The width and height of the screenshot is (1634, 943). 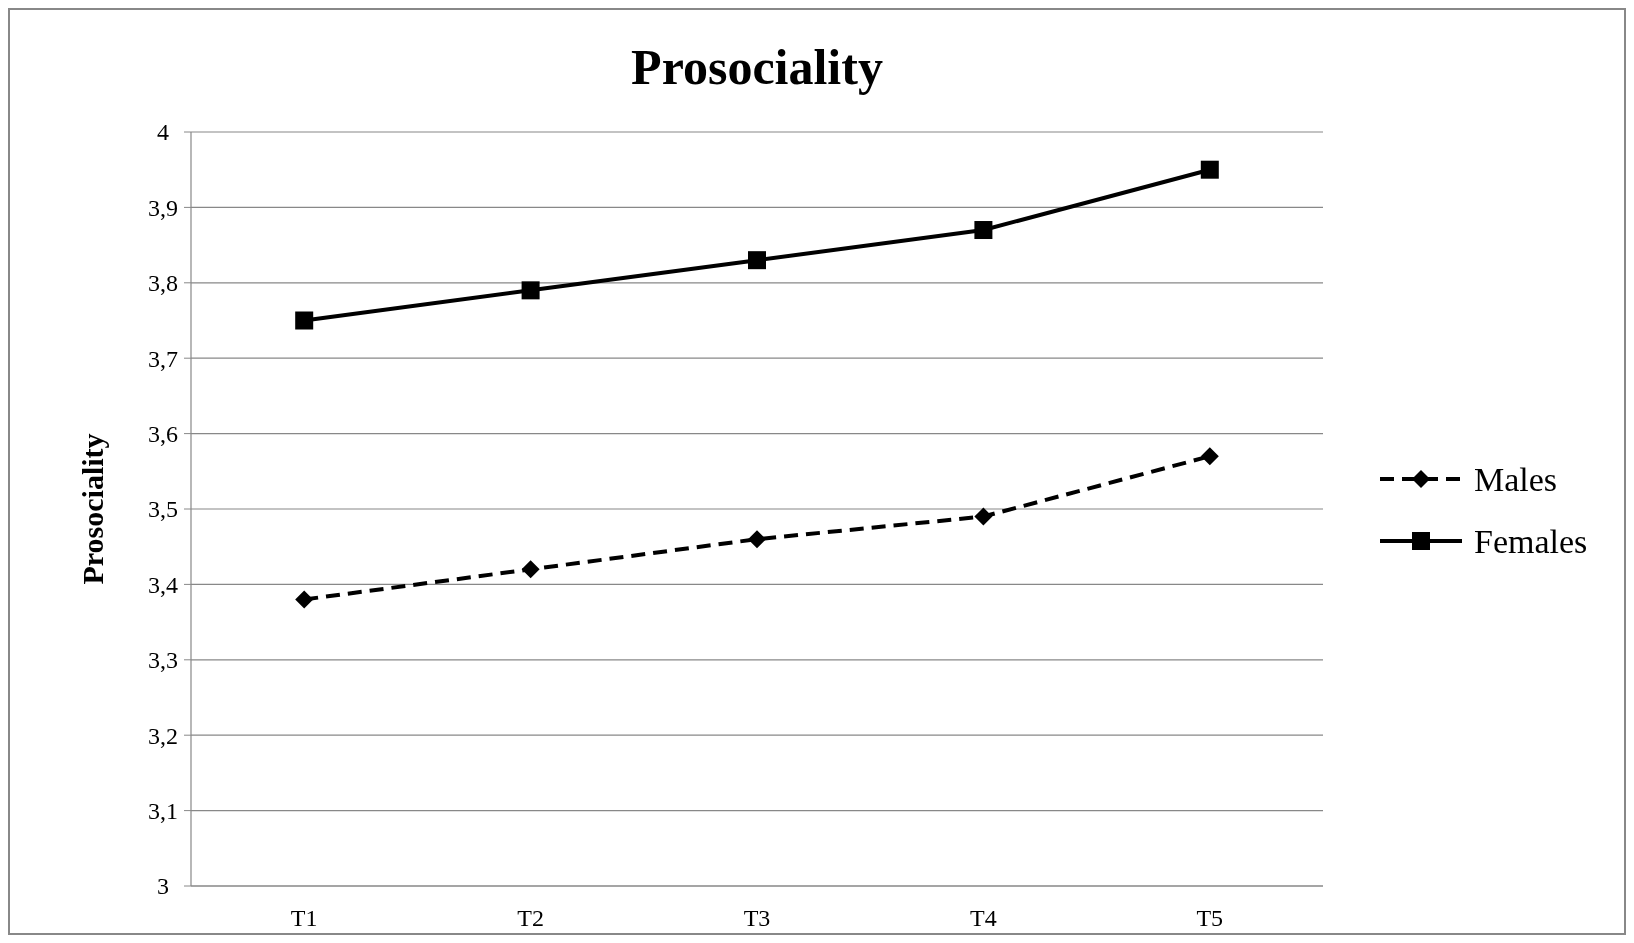 What do you see at coordinates (530, 918) in the screenshot?
I see `x-tick-label: T2` at bounding box center [530, 918].